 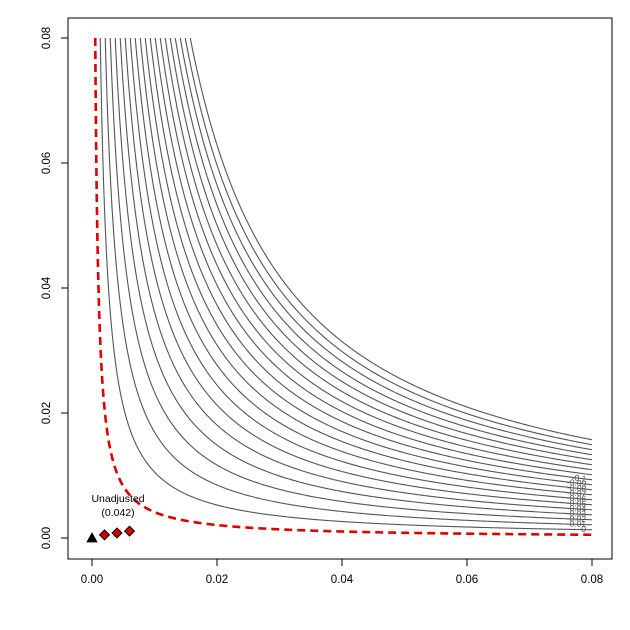 I want to click on annotation-line-1: Unadjusted, so click(x=117, y=499).